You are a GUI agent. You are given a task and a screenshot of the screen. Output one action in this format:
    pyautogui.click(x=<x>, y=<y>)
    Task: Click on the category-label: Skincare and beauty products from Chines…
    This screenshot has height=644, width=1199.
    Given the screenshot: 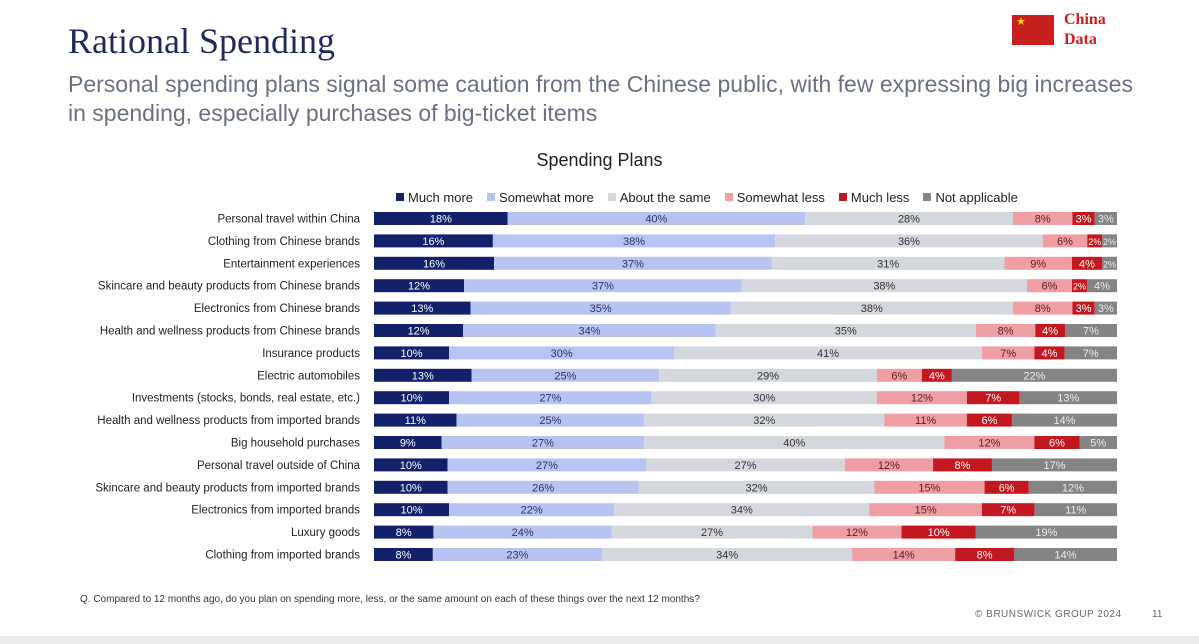 What is the action you would take?
    pyautogui.click(x=229, y=287)
    